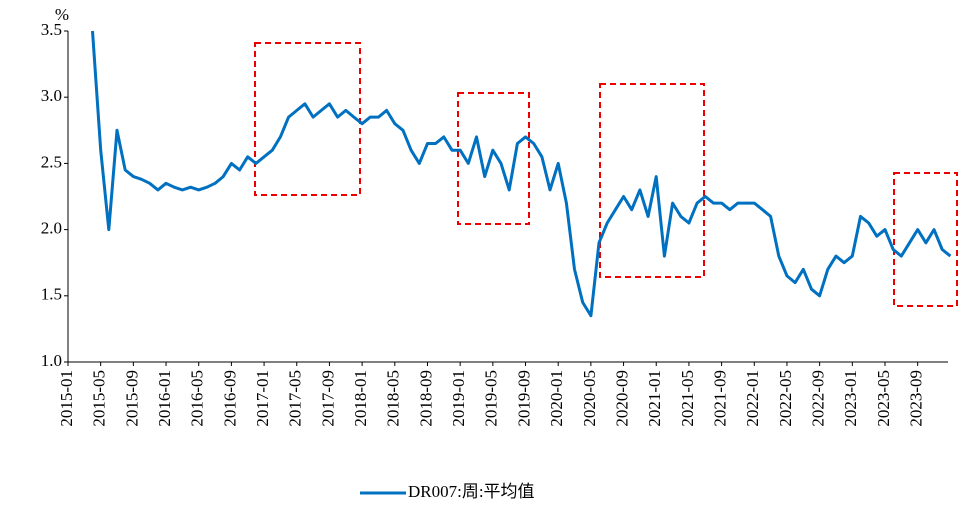  What do you see at coordinates (471, 491) in the screenshot?
I see `legend-label: DR007:周:平均值` at bounding box center [471, 491].